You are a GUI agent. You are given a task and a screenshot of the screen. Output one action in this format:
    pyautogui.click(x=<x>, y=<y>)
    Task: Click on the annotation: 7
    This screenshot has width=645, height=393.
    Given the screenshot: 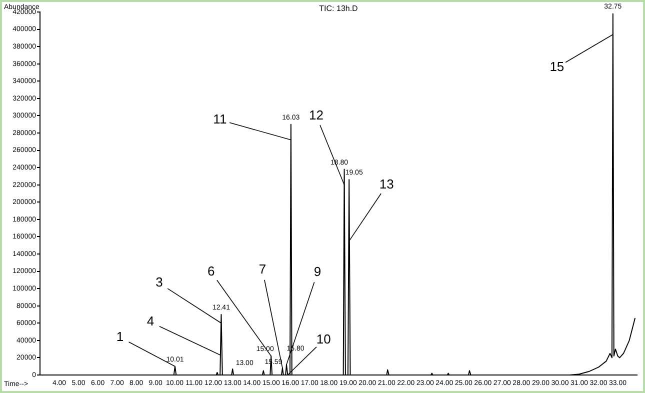 What is the action you would take?
    pyautogui.click(x=262, y=269)
    